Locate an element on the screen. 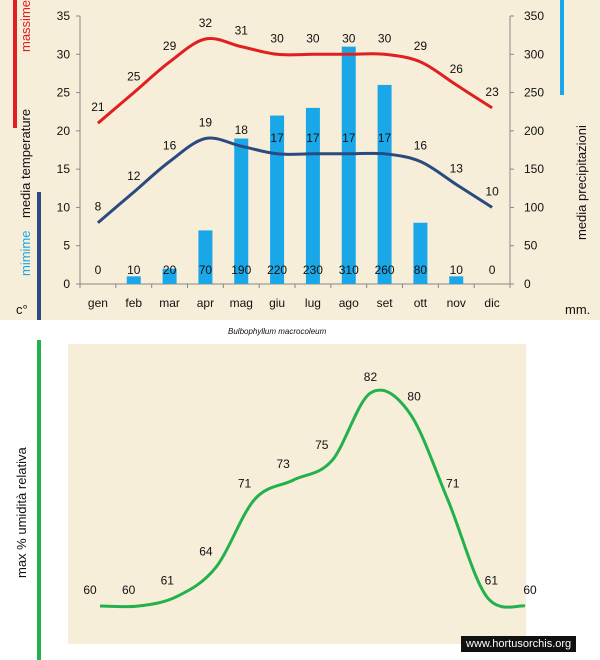 This screenshot has height=660, width=600. min-temp-label: 13 is located at coordinates (457, 168).